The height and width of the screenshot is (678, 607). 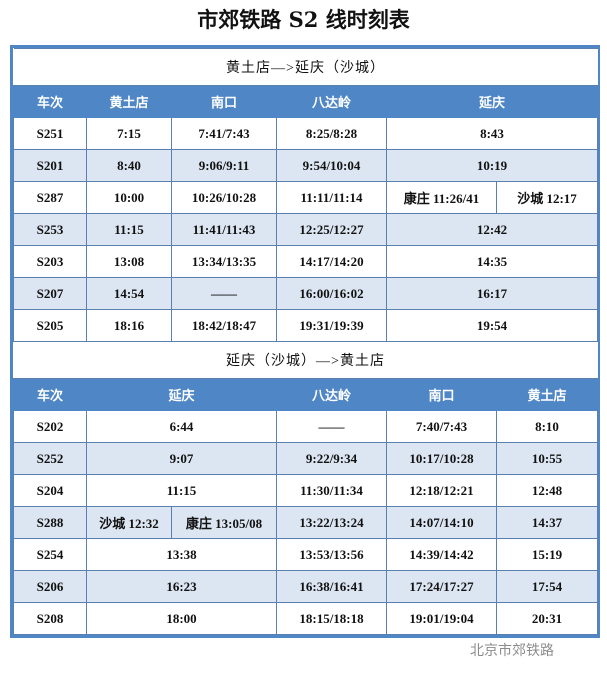 I want to click on train-number: S288, so click(x=50, y=522).